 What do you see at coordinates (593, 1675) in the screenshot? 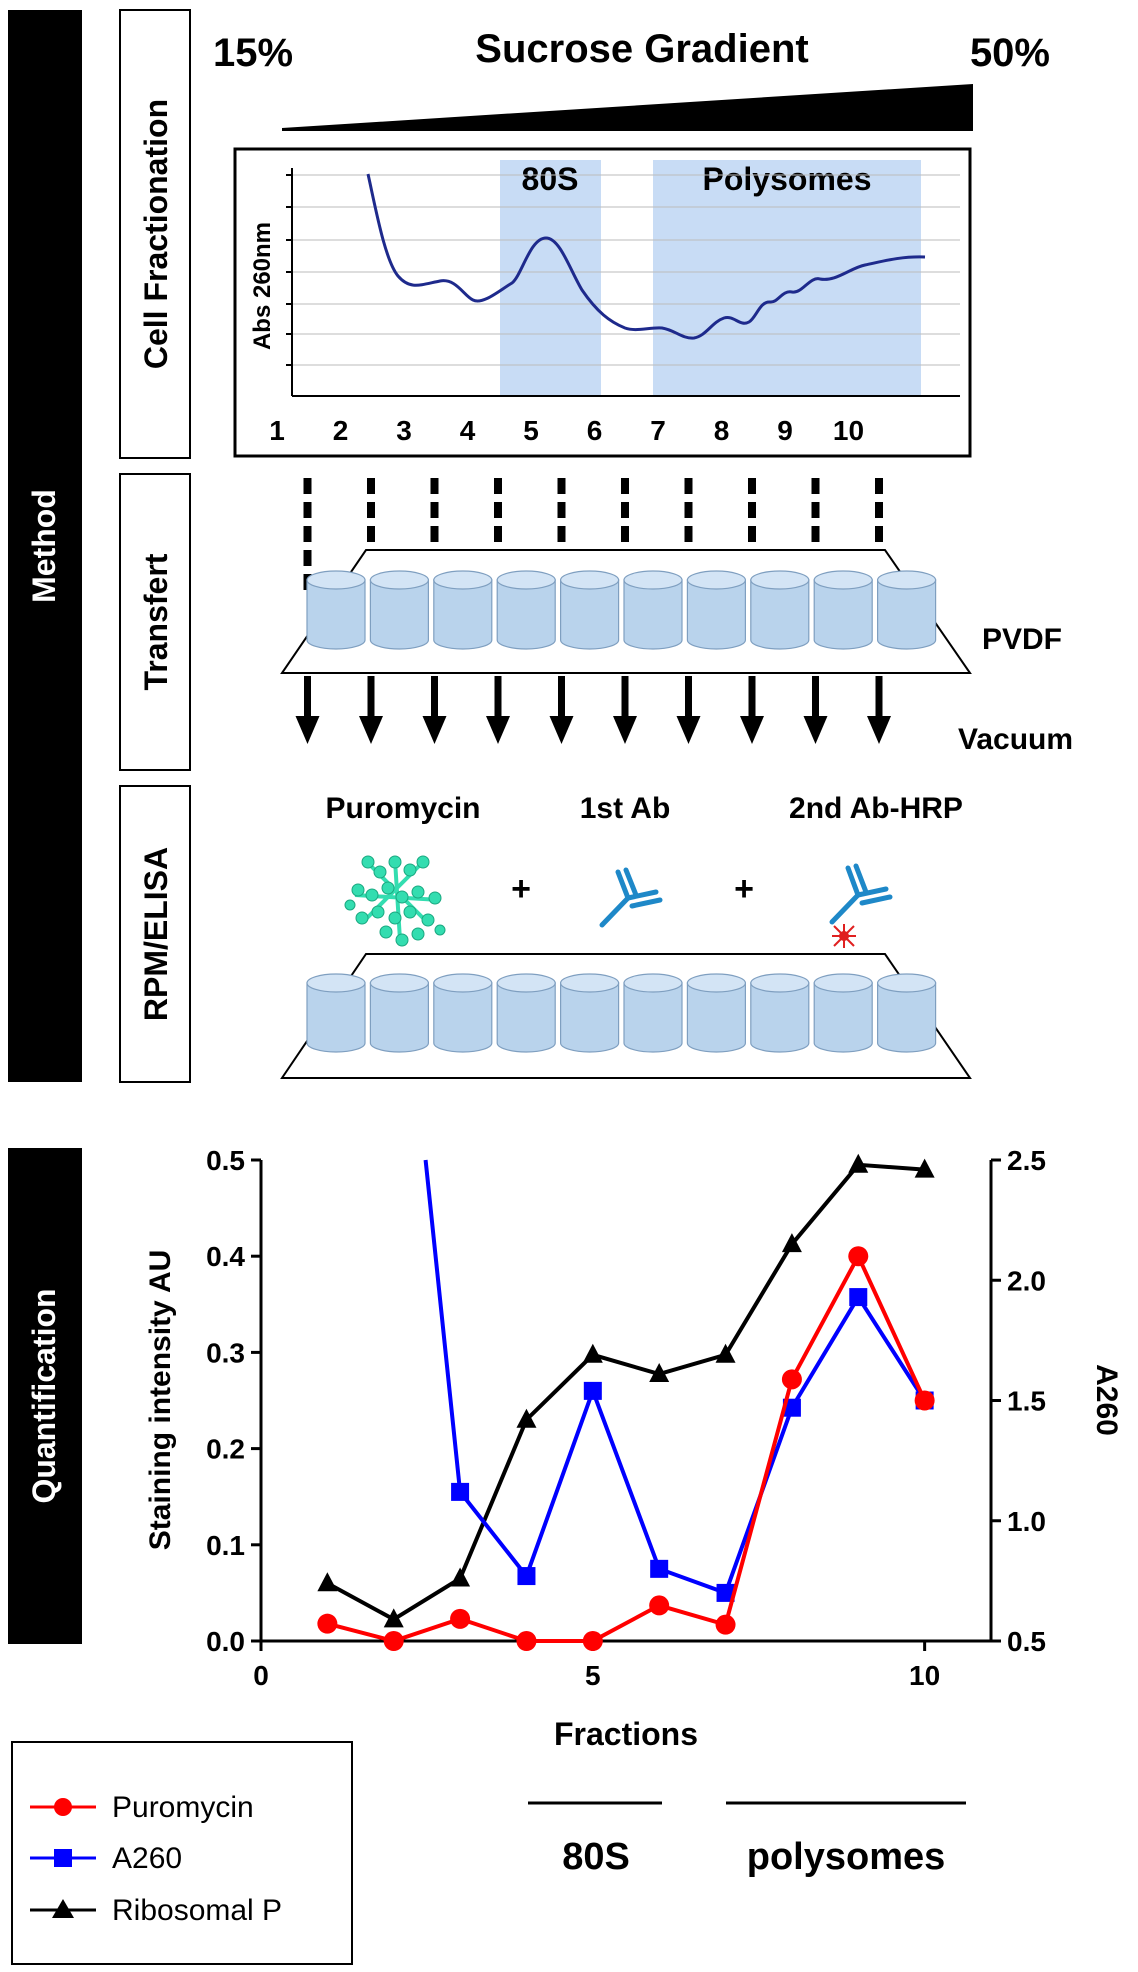
I see `x-tick-label: 5` at bounding box center [593, 1675].